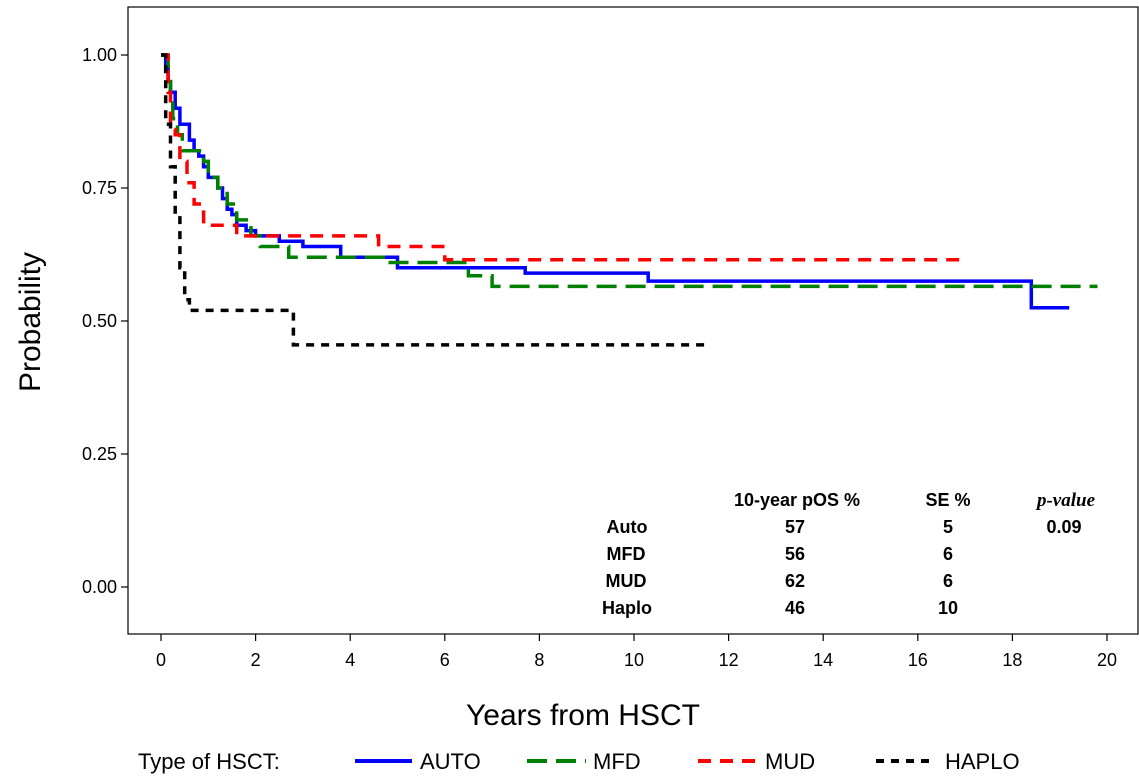 The image size is (1139, 784). I want to click on x-tick-label: 8, so click(539, 660).